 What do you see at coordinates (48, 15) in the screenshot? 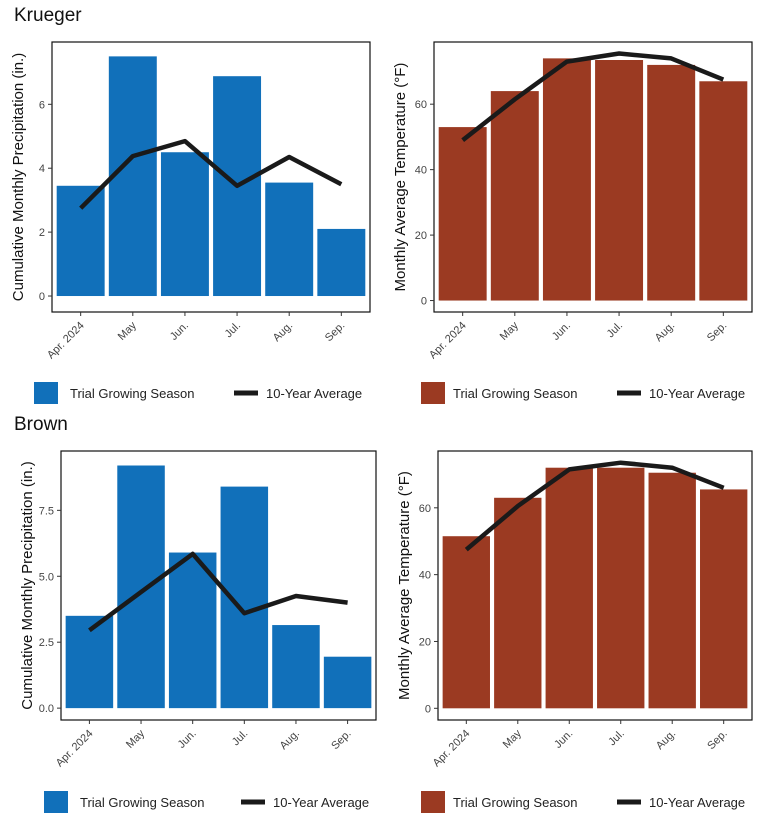
I see `site-title-krueger: Krueger` at bounding box center [48, 15].